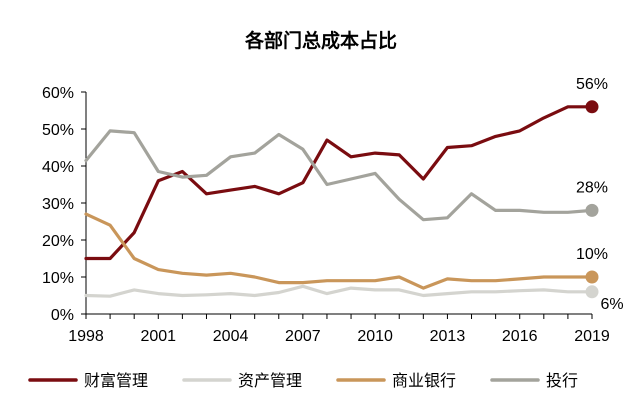 This screenshot has height=403, width=643. What do you see at coordinates (339, 291) in the screenshot?
I see `series-line` at bounding box center [339, 291].